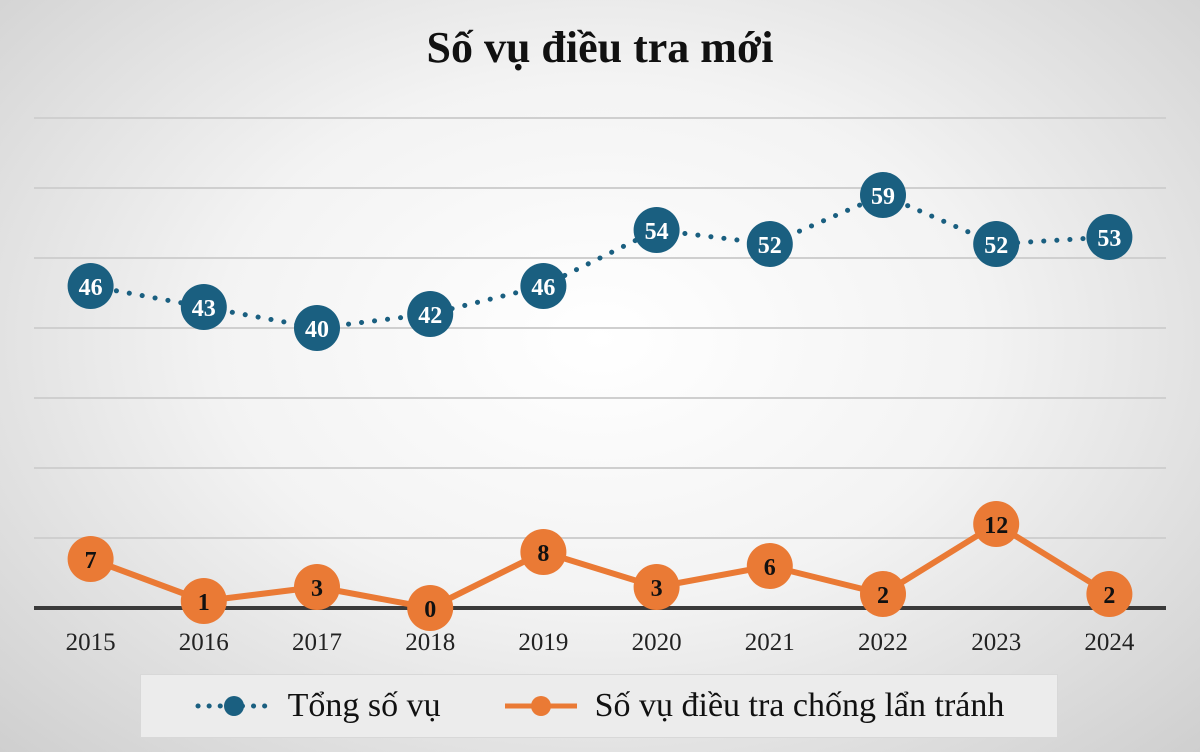 This screenshot has width=1200, height=752. I want to click on data-label: 7, so click(91, 561).